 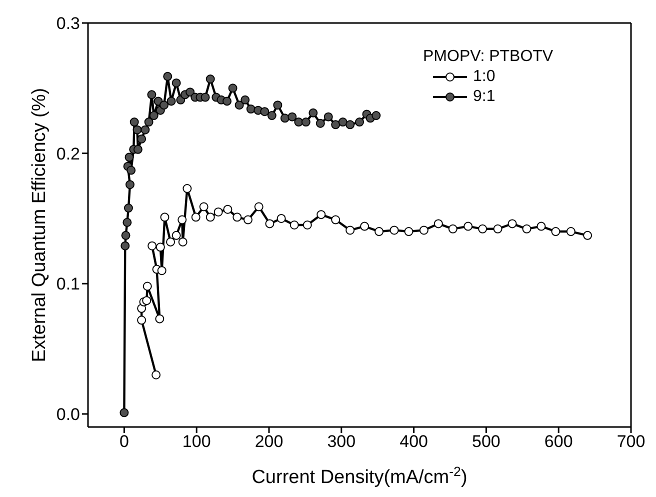 I want to click on x-tick-label: 600, so click(x=558, y=442).